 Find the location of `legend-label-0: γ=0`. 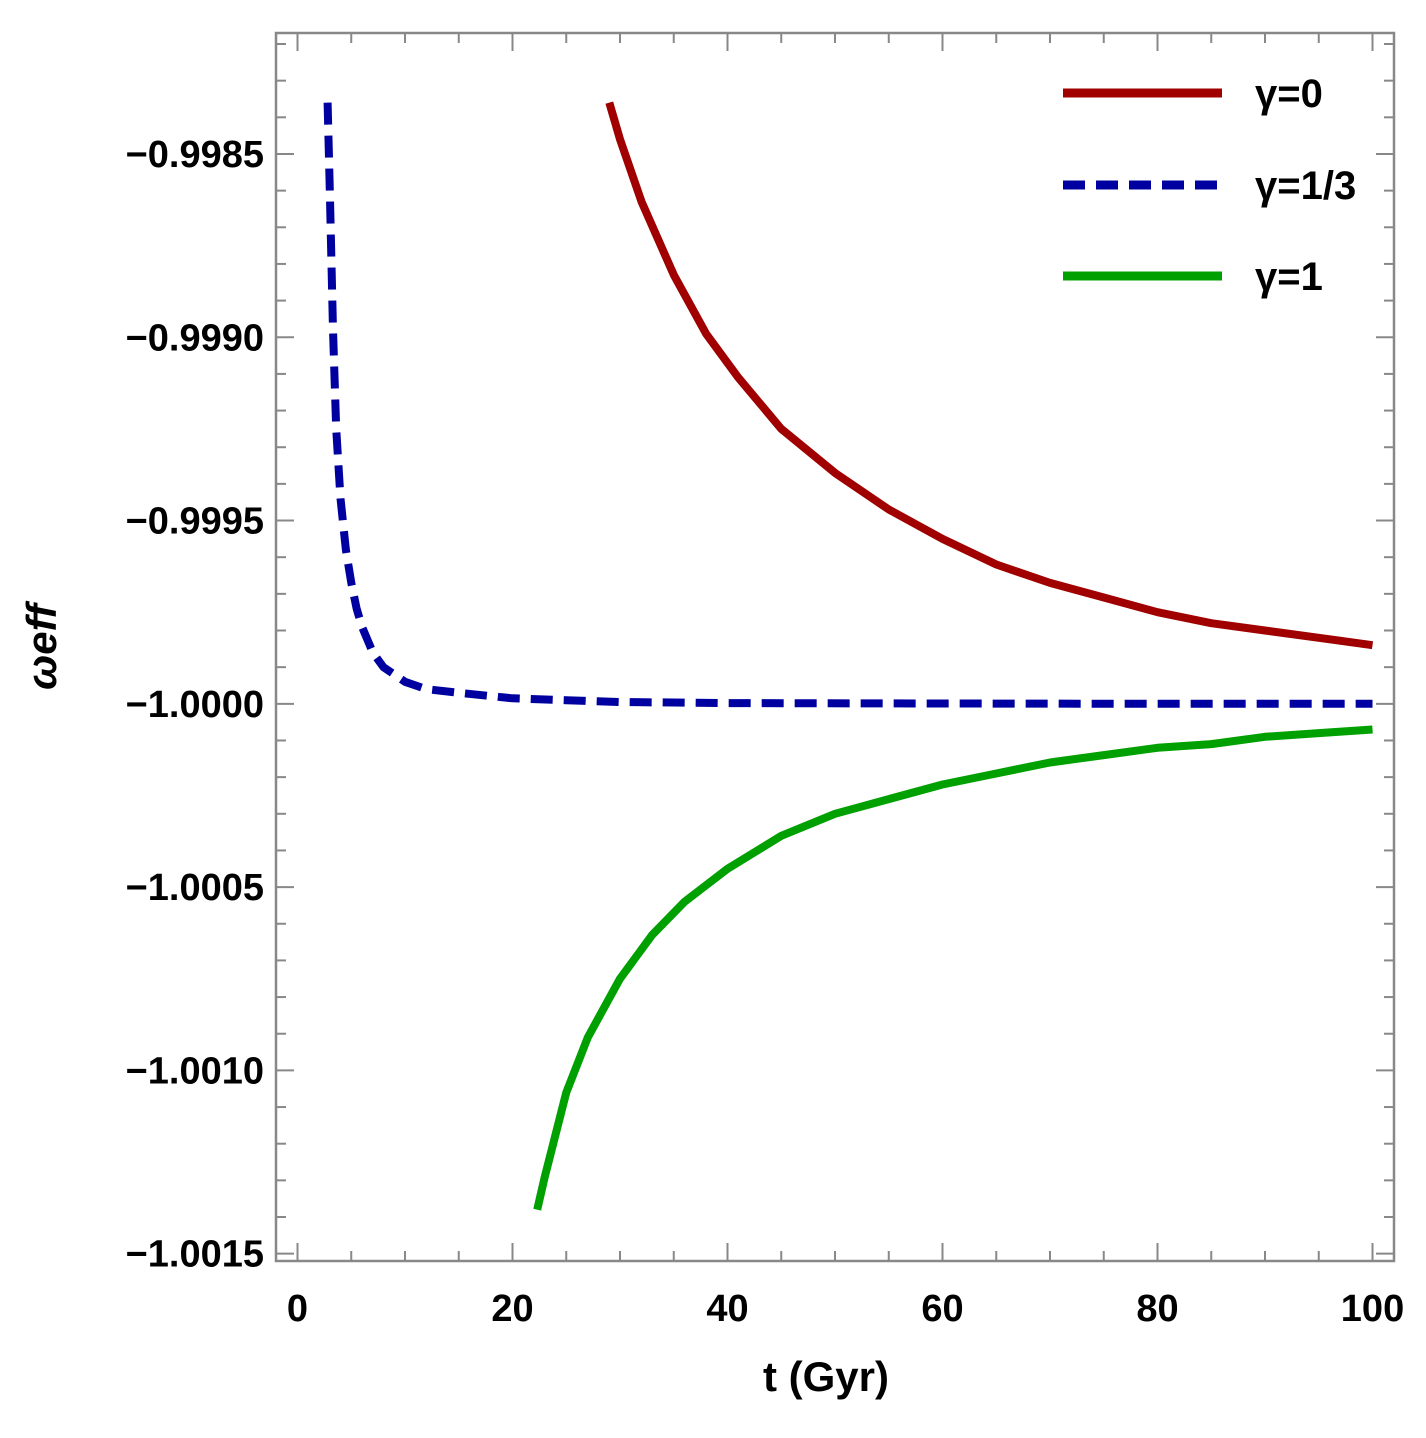

legend-label-0: γ=0 is located at coordinates (1289, 94).